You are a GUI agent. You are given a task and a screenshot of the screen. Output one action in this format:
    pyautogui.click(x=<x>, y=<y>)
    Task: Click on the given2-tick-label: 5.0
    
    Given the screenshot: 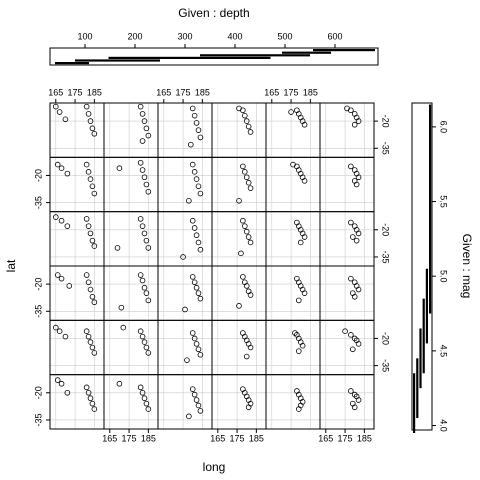 What is the action you would take?
    pyautogui.click(x=444, y=276)
    